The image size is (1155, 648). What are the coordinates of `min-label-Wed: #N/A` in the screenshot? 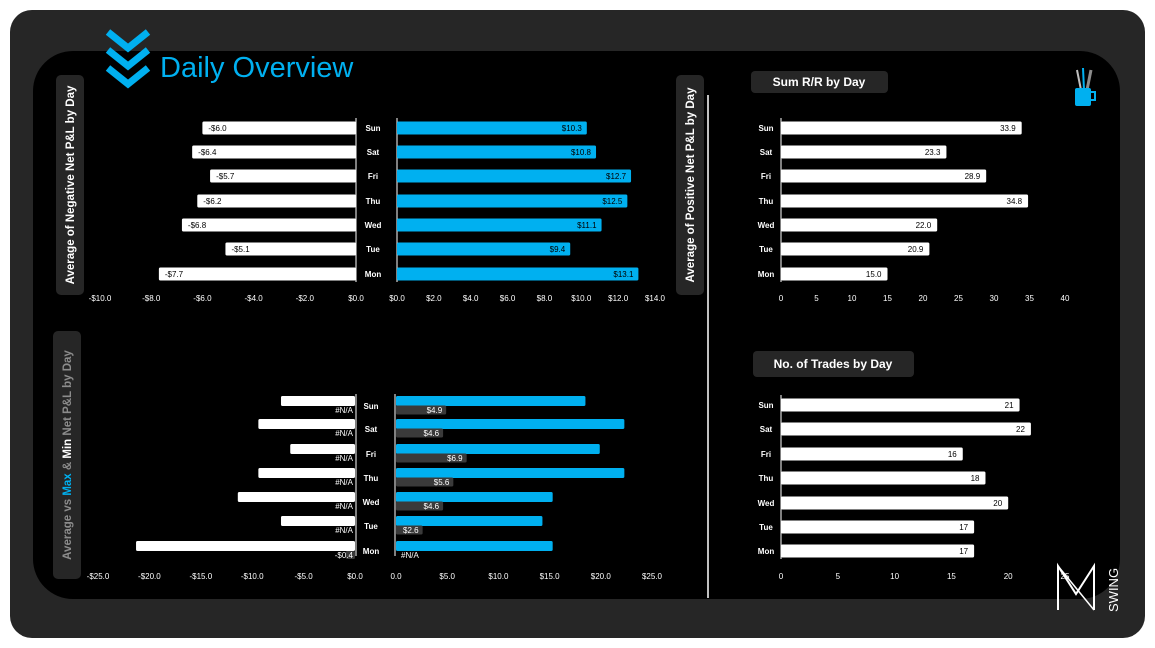 It's located at (344, 506).